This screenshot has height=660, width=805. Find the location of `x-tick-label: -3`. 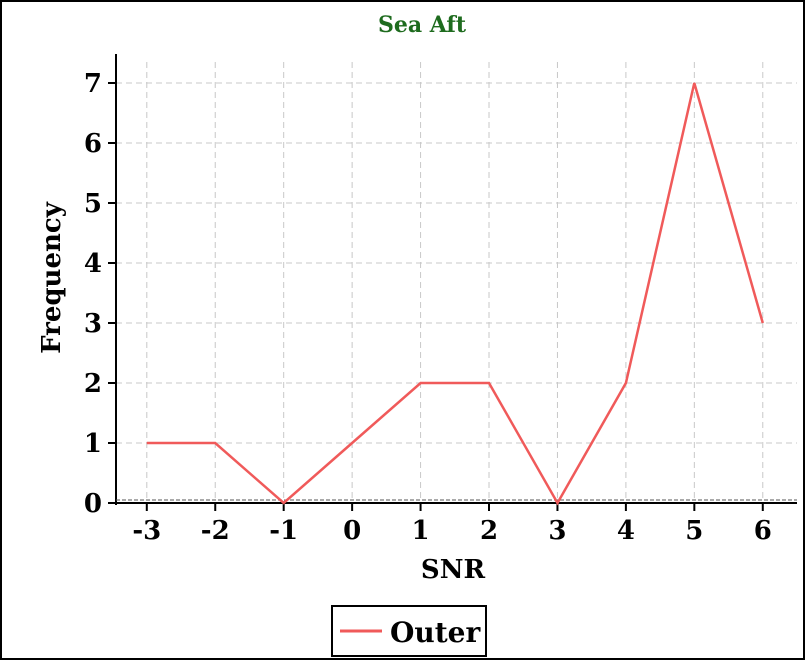

x-tick-label: -3 is located at coordinates (146, 531).